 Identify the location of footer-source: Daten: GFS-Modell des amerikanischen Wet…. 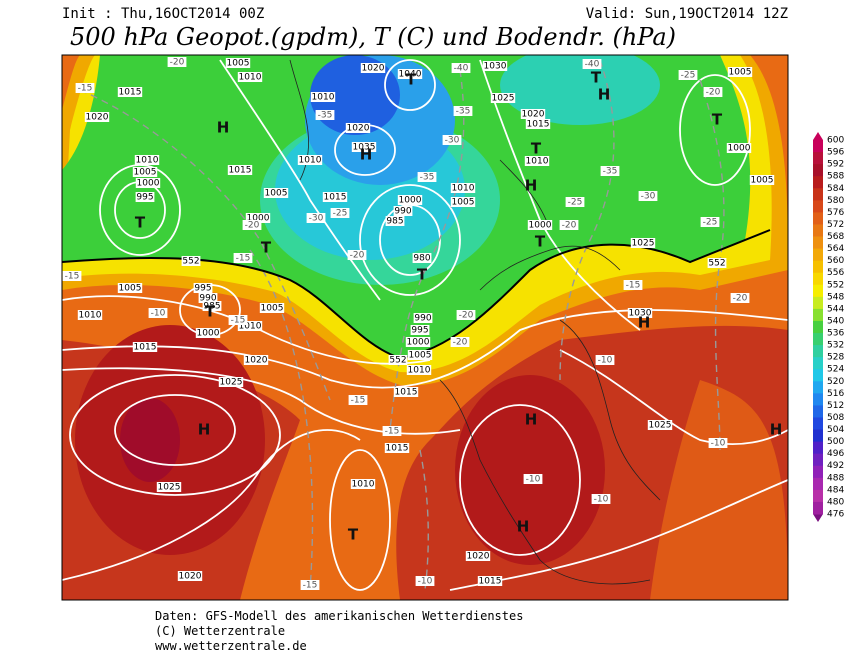
(339, 616).